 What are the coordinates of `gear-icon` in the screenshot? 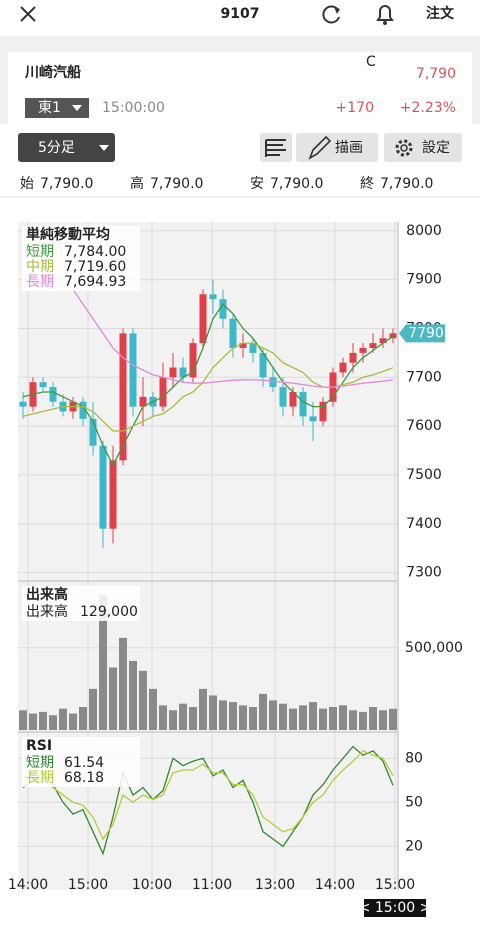 It's located at (404, 148).